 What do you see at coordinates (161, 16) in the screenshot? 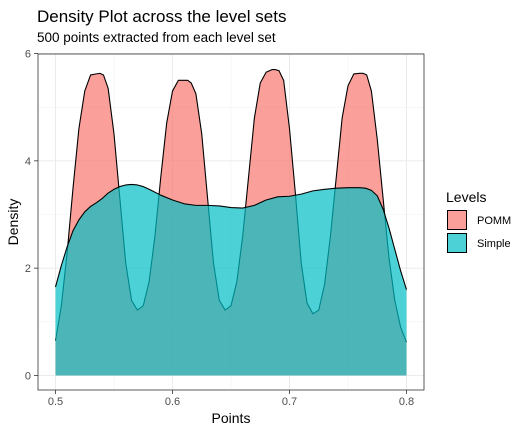
I see `chart-title: Density Plot across the level sets` at bounding box center [161, 16].